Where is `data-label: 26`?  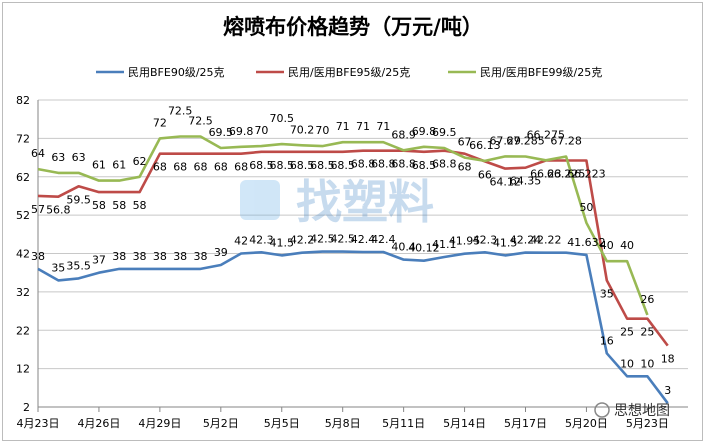
data-label: 26 is located at coordinates (647, 299).